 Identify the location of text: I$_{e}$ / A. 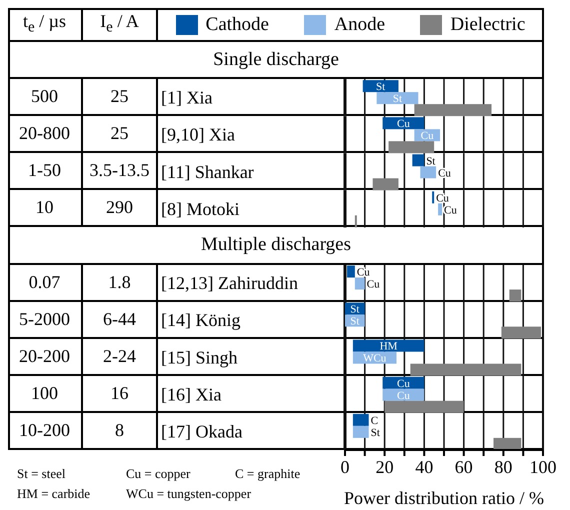
(119, 24).